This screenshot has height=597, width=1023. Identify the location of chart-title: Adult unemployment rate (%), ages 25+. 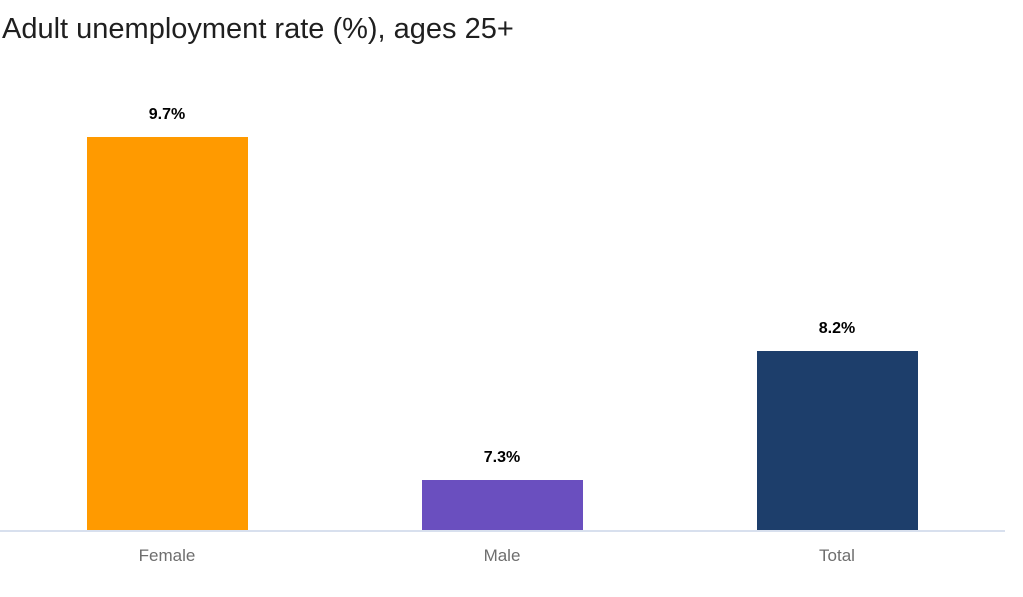
(258, 29).